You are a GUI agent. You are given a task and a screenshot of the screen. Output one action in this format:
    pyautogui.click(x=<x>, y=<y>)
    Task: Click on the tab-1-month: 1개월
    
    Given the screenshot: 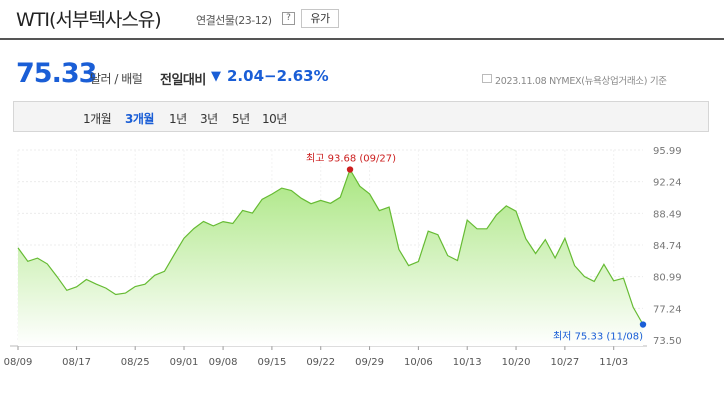 What is the action you would take?
    pyautogui.click(x=97, y=119)
    